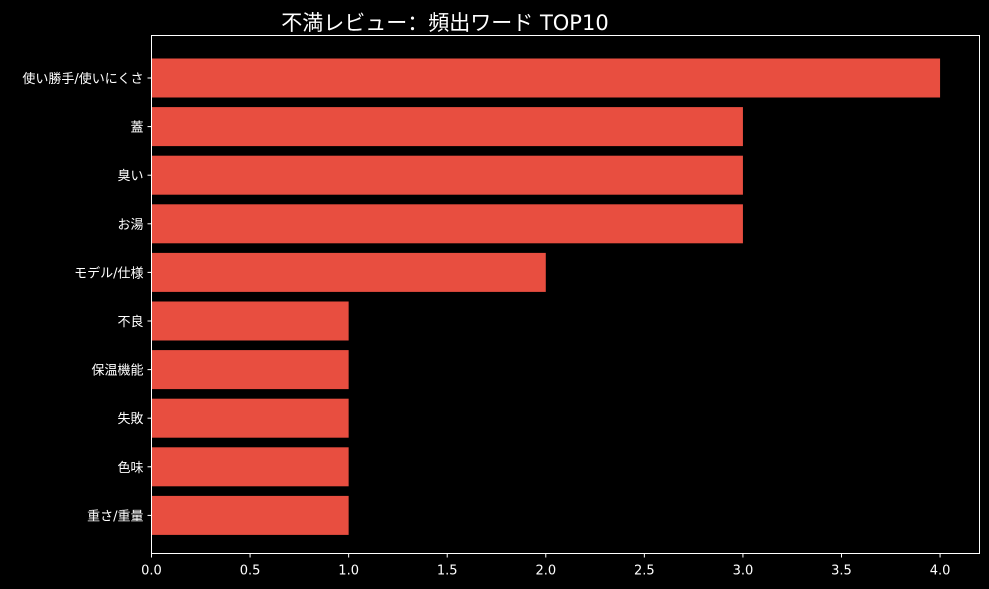  I want to click on x-tick-label: 3.0, so click(743, 571).